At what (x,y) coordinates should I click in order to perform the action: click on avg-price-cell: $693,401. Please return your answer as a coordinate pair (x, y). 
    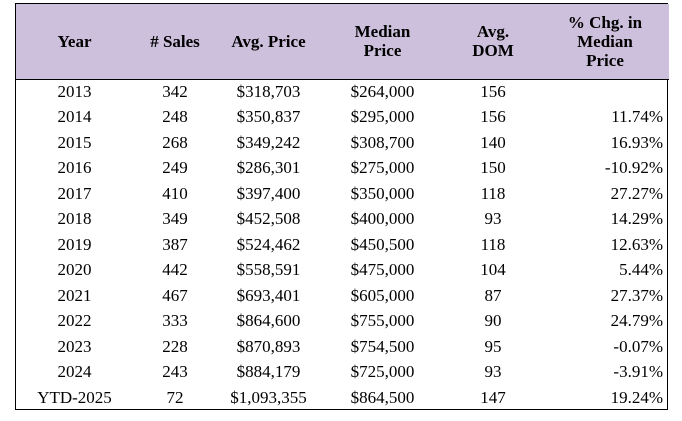
    Looking at the image, I should click on (268, 295).